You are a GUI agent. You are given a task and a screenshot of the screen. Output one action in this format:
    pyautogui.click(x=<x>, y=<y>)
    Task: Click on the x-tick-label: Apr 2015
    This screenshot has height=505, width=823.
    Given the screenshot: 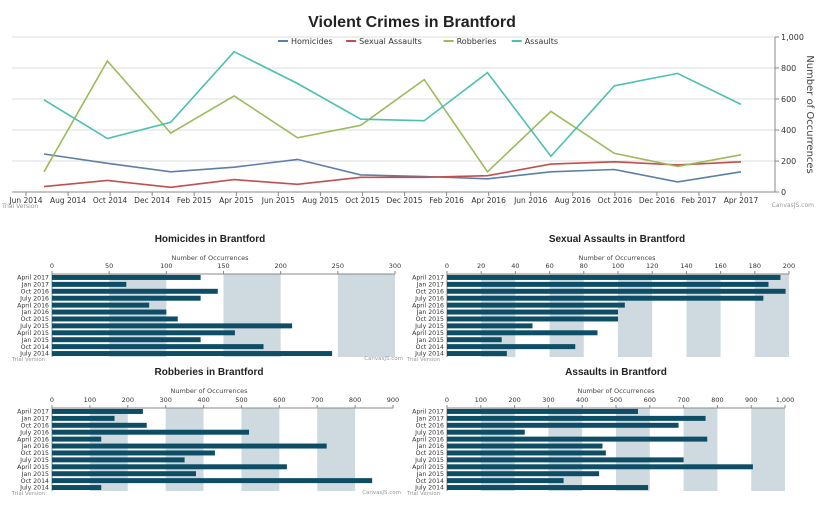 What is the action you would take?
    pyautogui.click(x=236, y=200)
    